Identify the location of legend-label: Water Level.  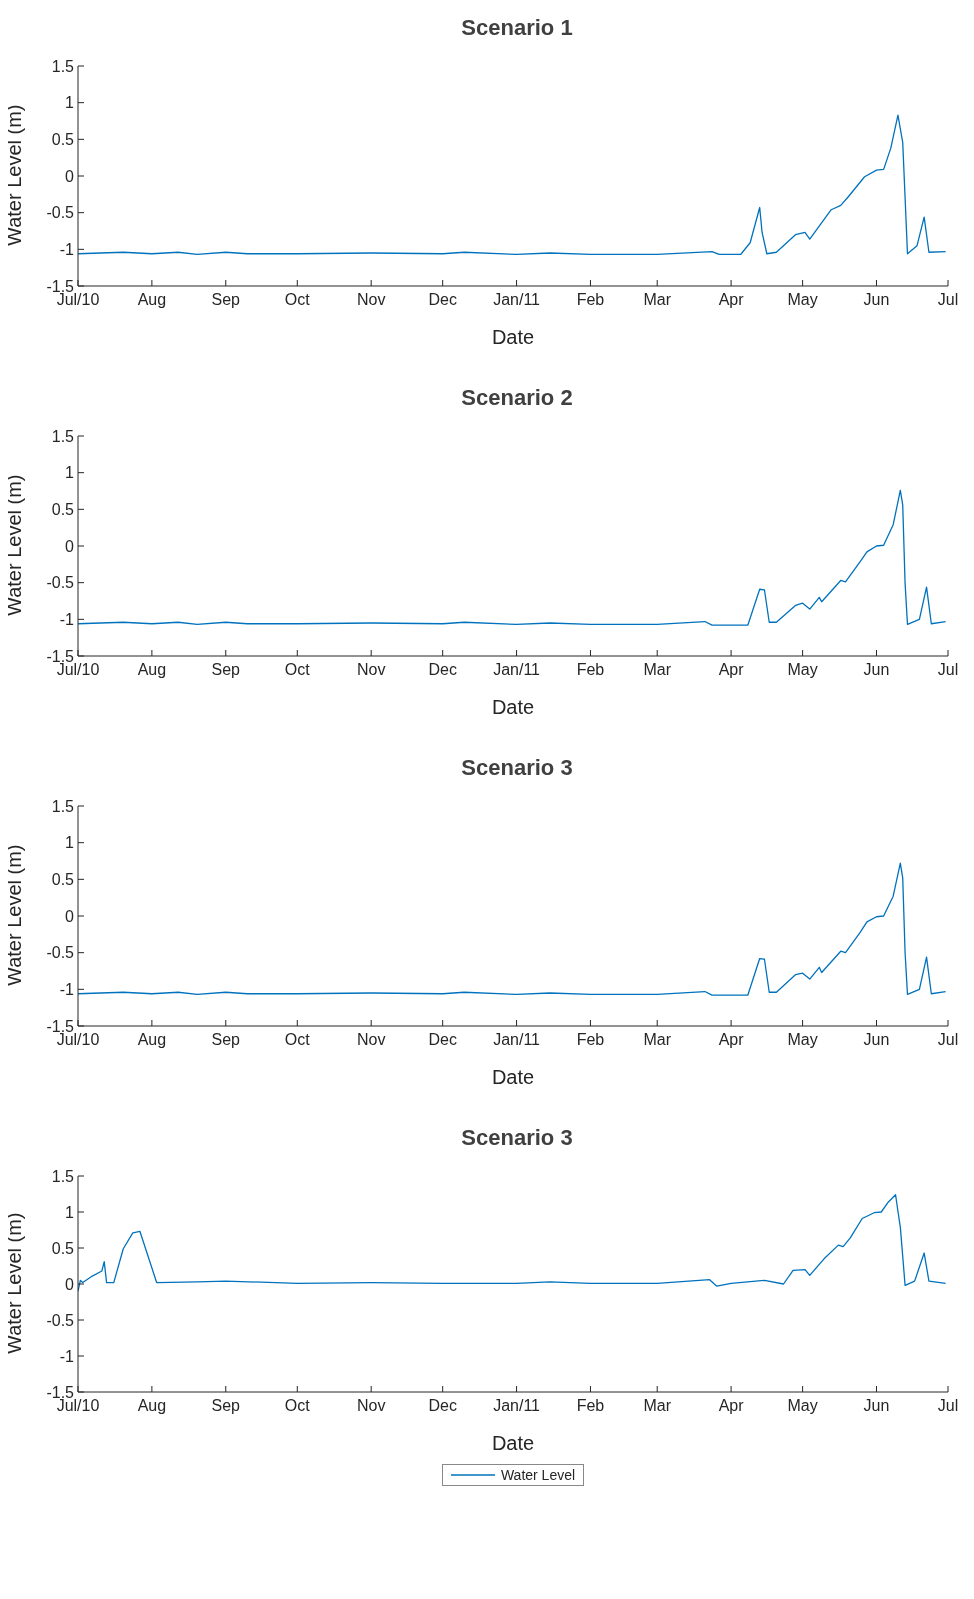
(538, 1475).